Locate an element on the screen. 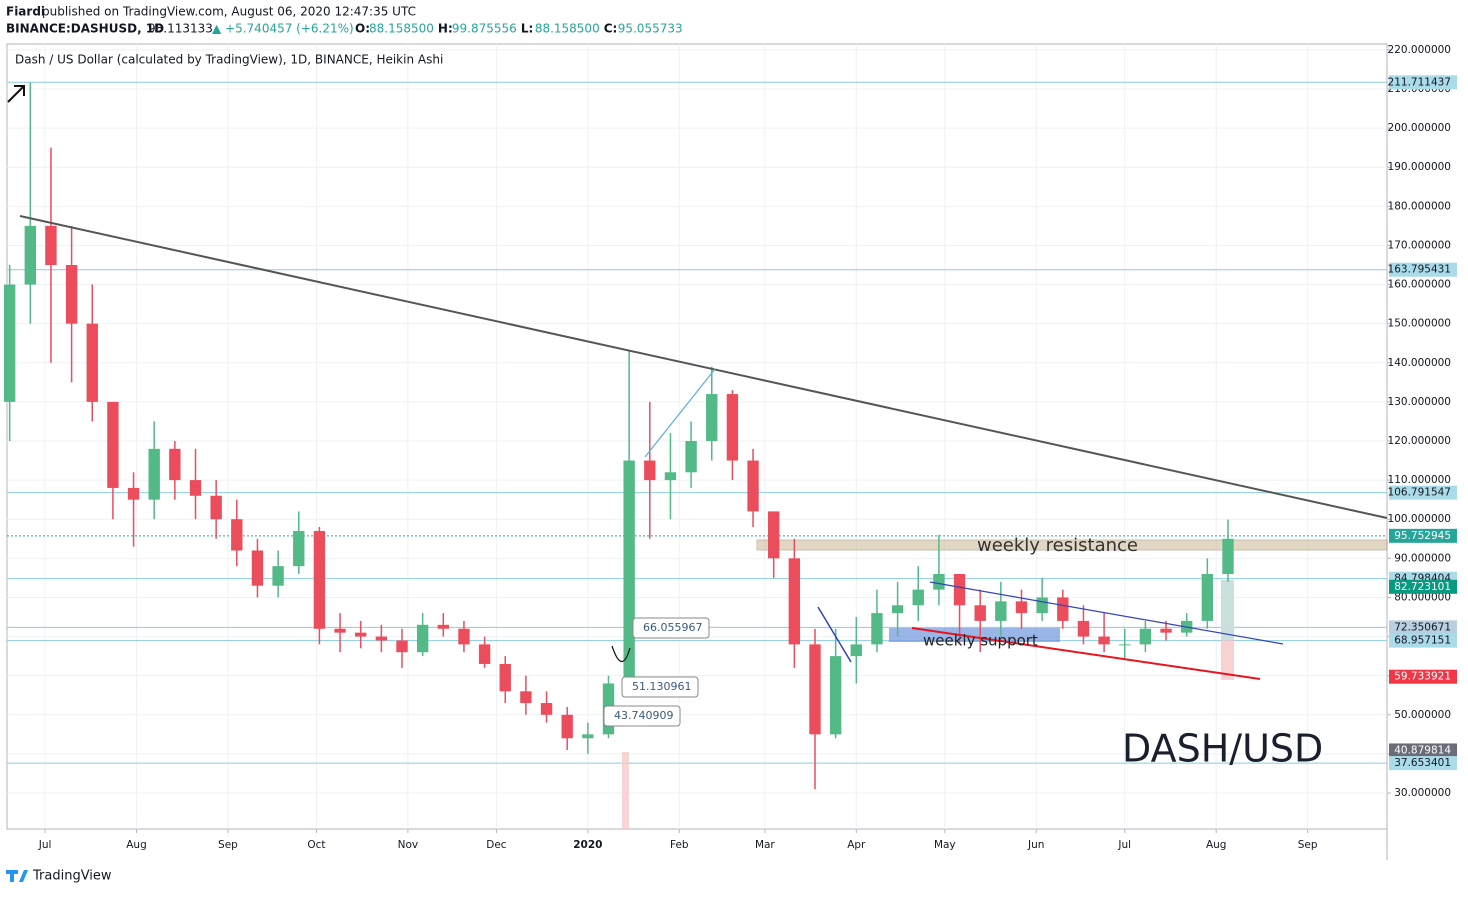 The image size is (1468, 898). x-tick-label: May is located at coordinates (945, 845).